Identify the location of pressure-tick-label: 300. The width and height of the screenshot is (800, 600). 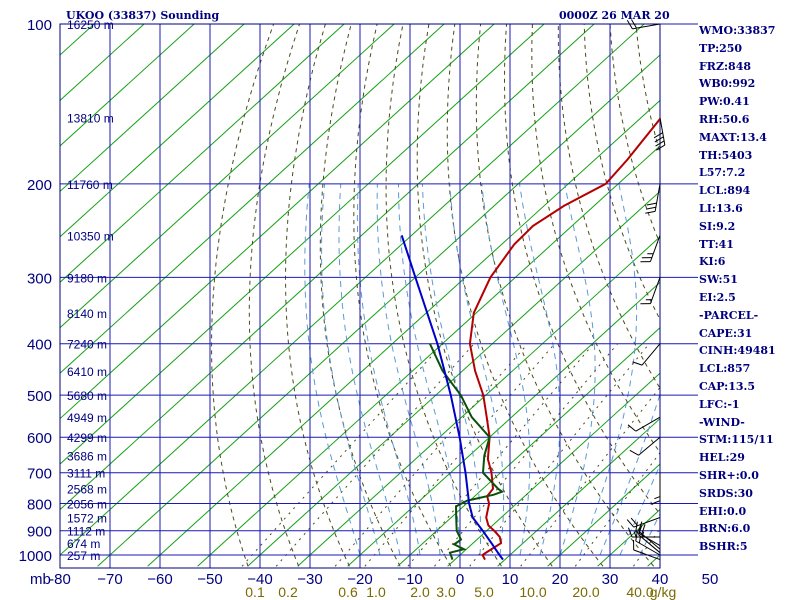
(39, 278).